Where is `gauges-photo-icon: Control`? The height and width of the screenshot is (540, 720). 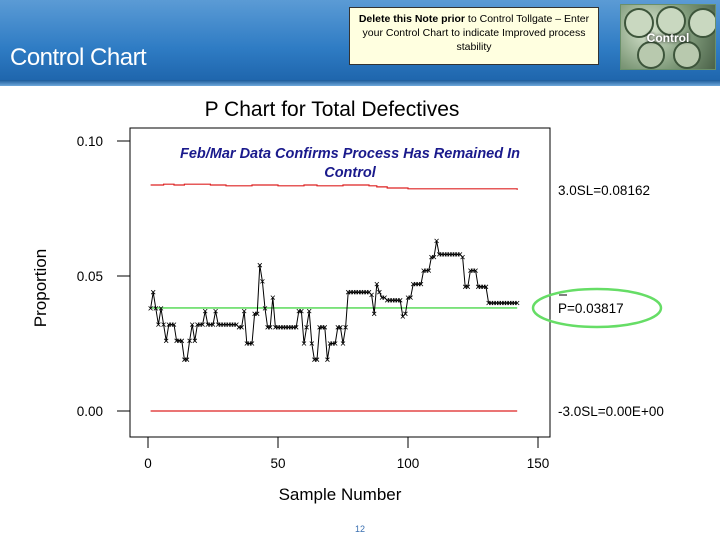 gauges-photo-icon: Control is located at coordinates (668, 37).